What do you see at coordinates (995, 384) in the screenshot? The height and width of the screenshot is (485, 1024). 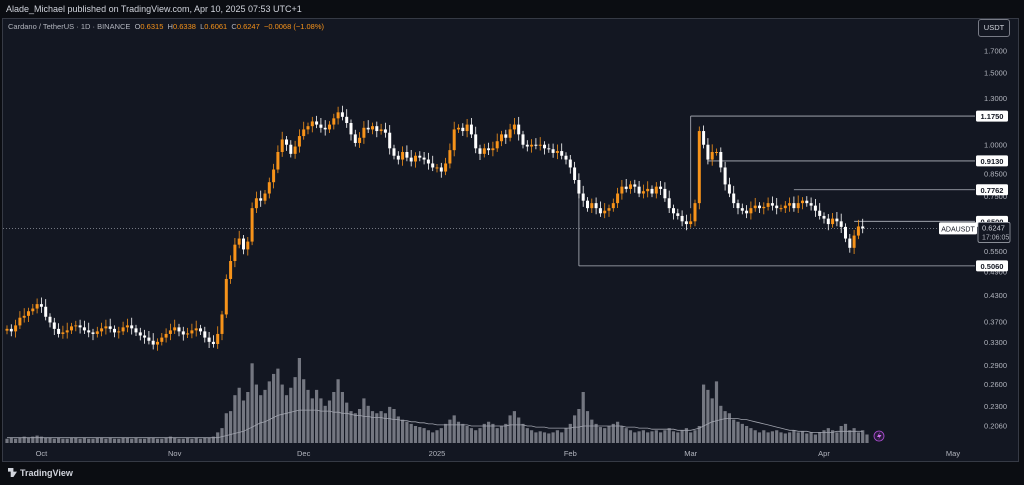 I see `price-tick-label: 0.2600` at bounding box center [995, 384].